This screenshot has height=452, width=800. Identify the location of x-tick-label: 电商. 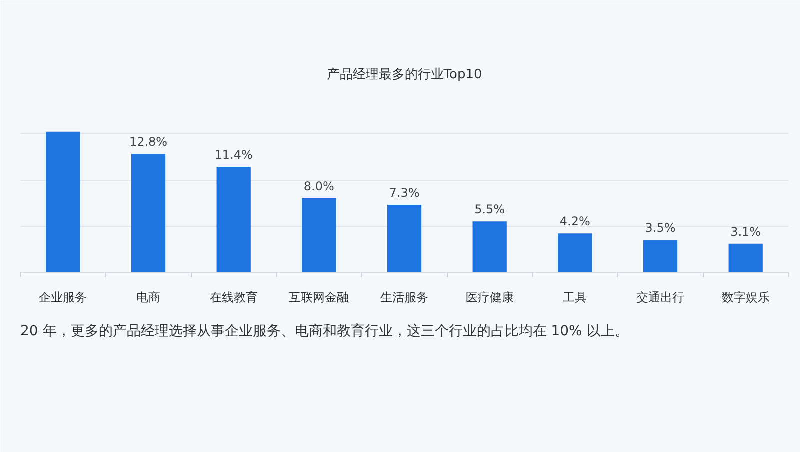
(148, 297).